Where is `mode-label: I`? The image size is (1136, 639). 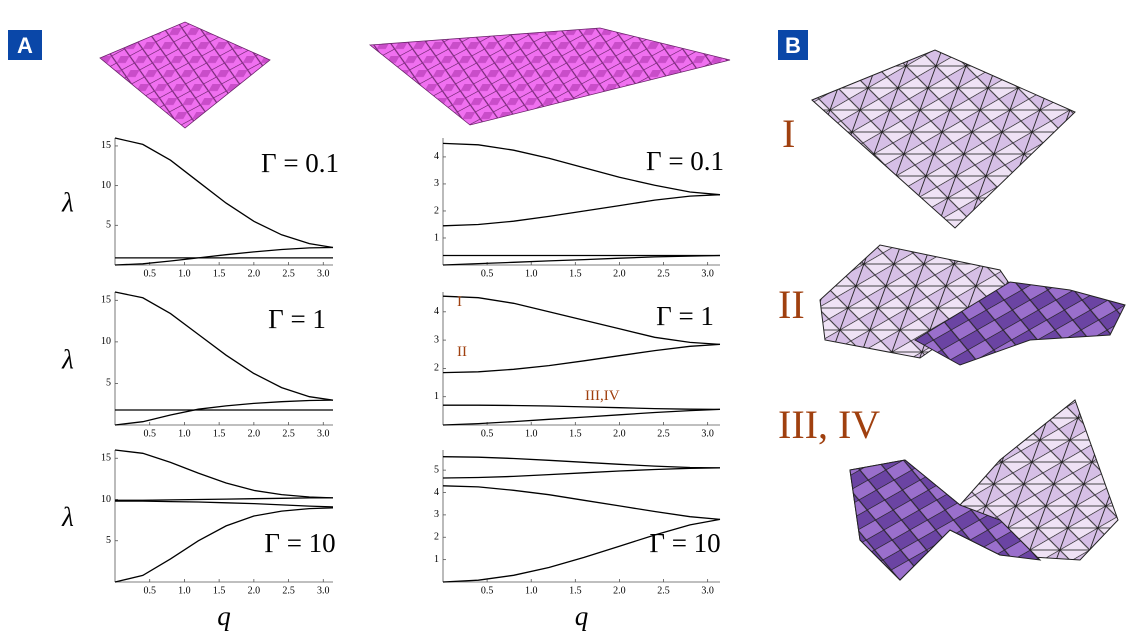 mode-label: I is located at coordinates (788, 133).